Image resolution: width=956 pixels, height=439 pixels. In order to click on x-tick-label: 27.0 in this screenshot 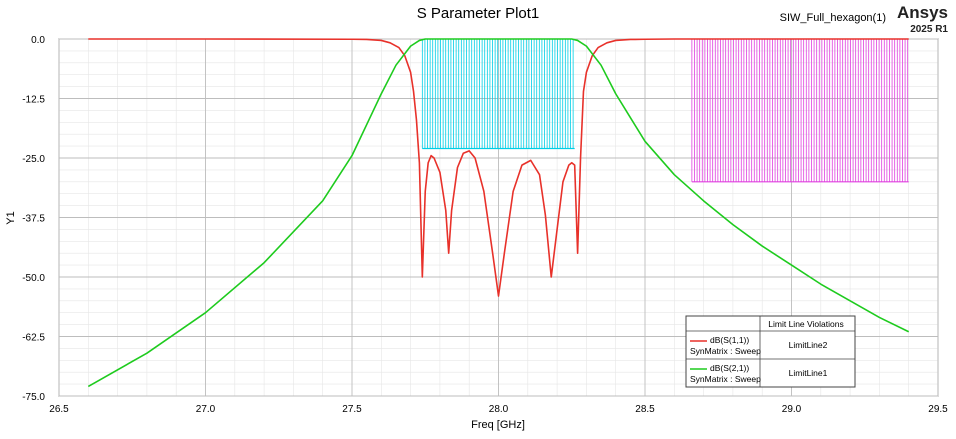, I will do `click(206, 409)`.